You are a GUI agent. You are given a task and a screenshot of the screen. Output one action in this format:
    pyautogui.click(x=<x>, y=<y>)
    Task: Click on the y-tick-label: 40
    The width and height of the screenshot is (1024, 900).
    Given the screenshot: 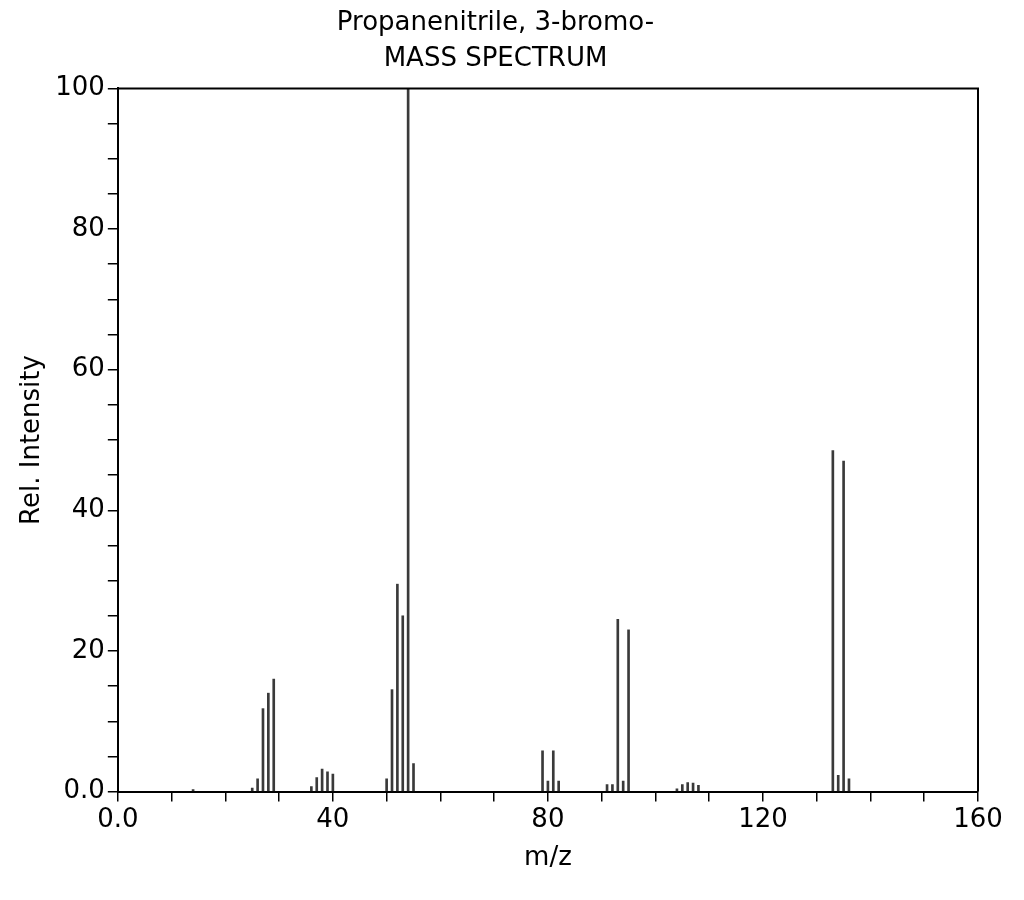 What is the action you would take?
    pyautogui.click(x=88, y=508)
    